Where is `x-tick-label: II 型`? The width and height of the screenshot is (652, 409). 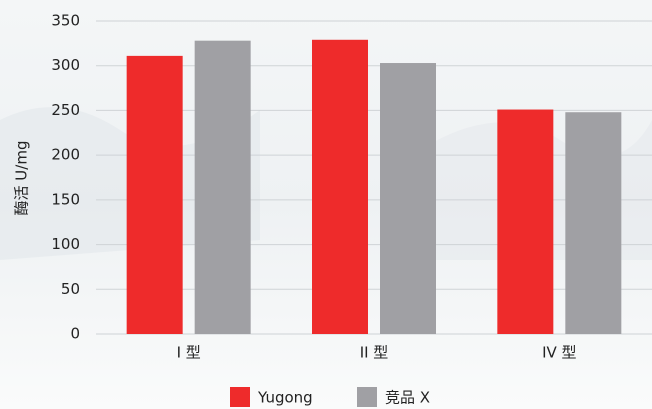 x-tick-label: II 型 is located at coordinates (374, 353).